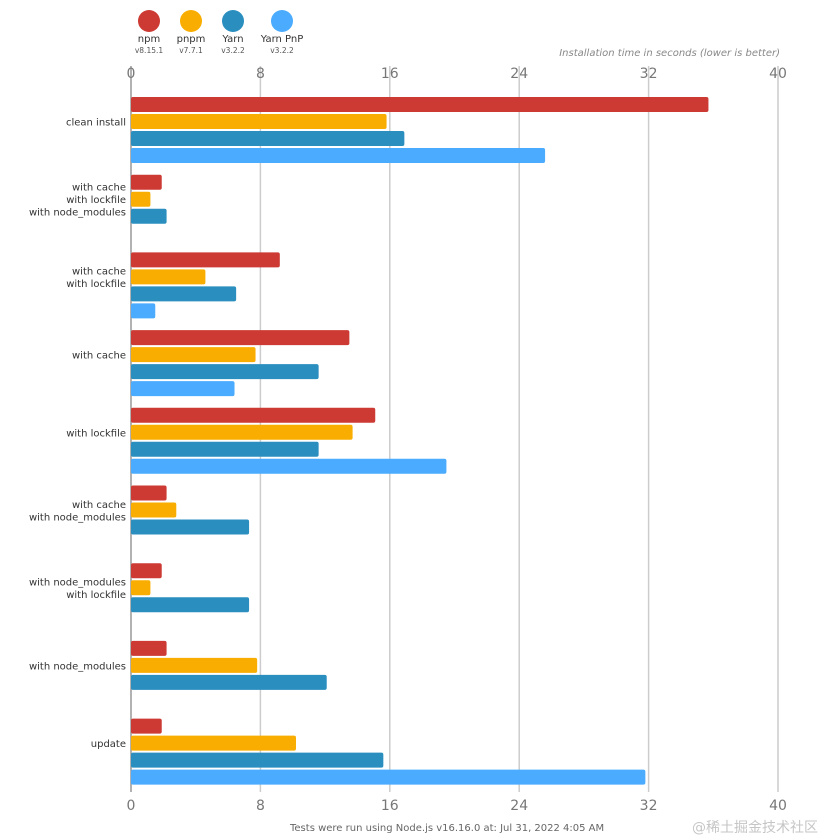 This screenshot has height=840, width=838. Describe the element at coordinates (96, 123) in the screenshot. I see `category-label: clean install` at that location.